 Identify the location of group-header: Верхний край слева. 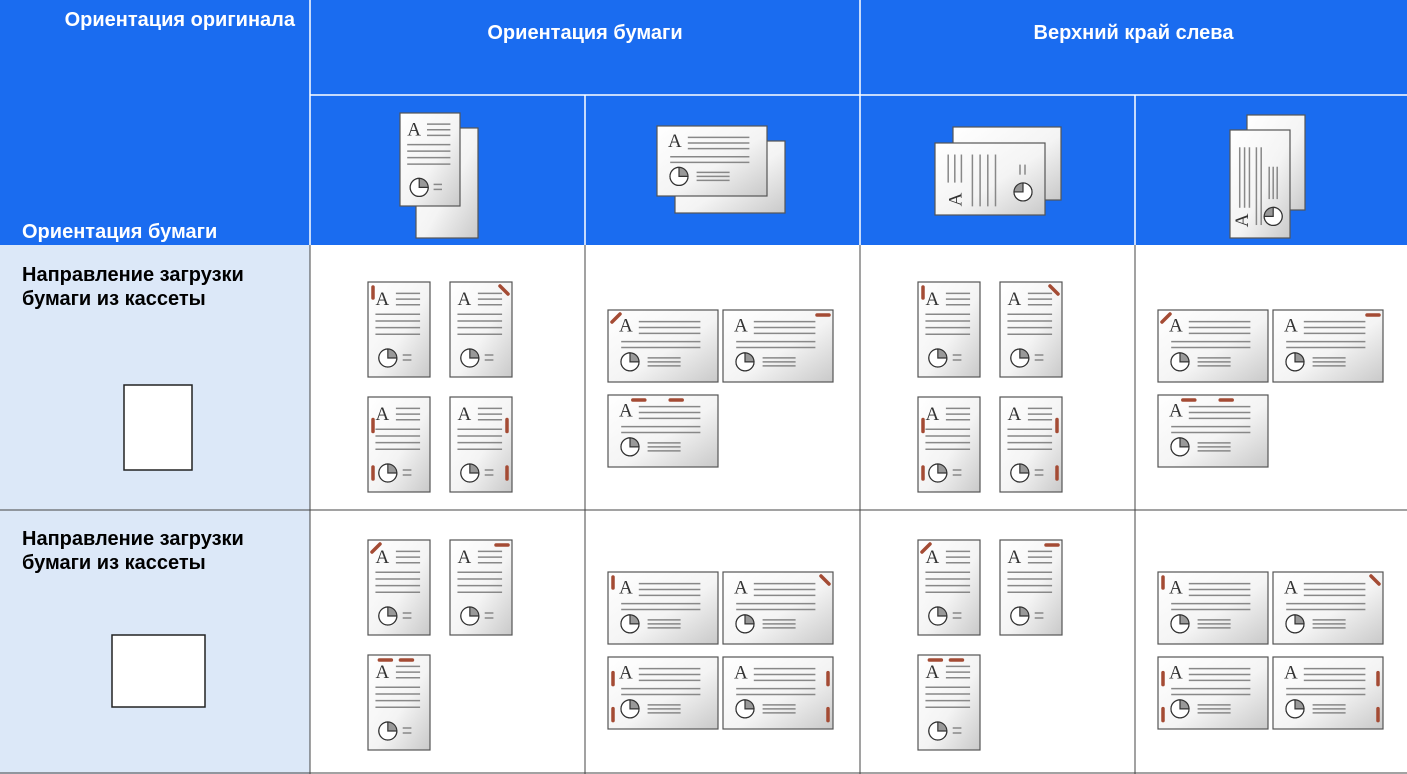
(1133, 33).